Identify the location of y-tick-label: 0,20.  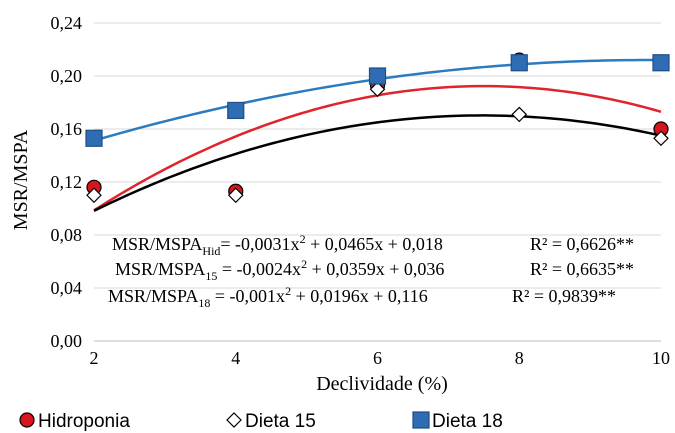
(67, 76).